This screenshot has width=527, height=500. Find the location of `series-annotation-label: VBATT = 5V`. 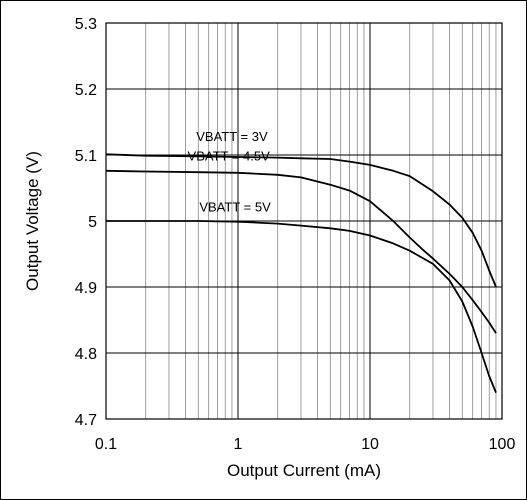

series-annotation-label: VBATT = 5V is located at coordinates (235, 207).